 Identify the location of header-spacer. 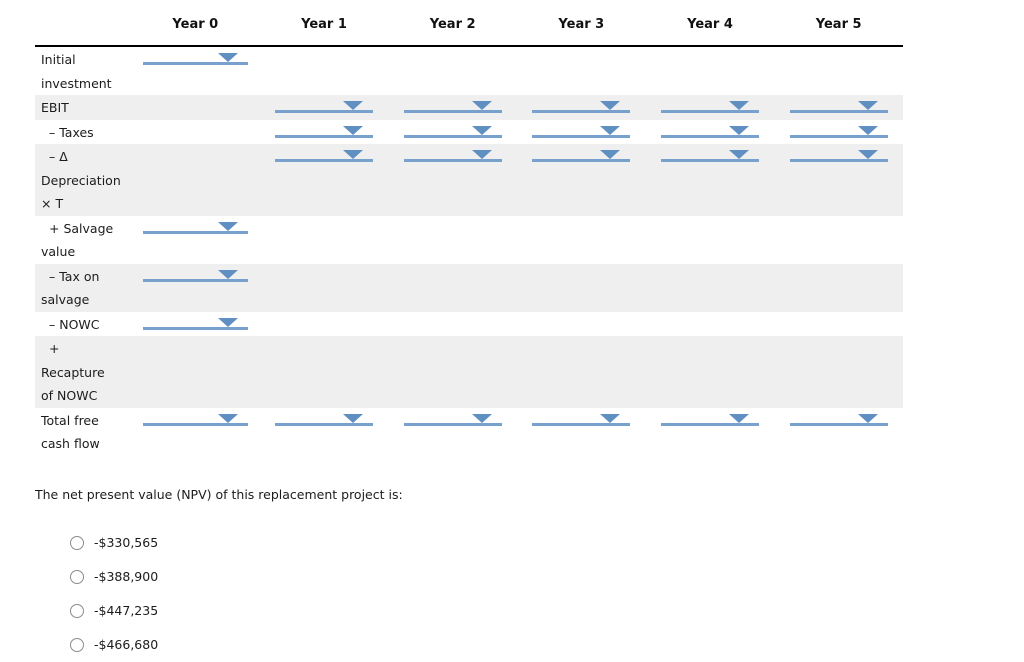
(83, 28).